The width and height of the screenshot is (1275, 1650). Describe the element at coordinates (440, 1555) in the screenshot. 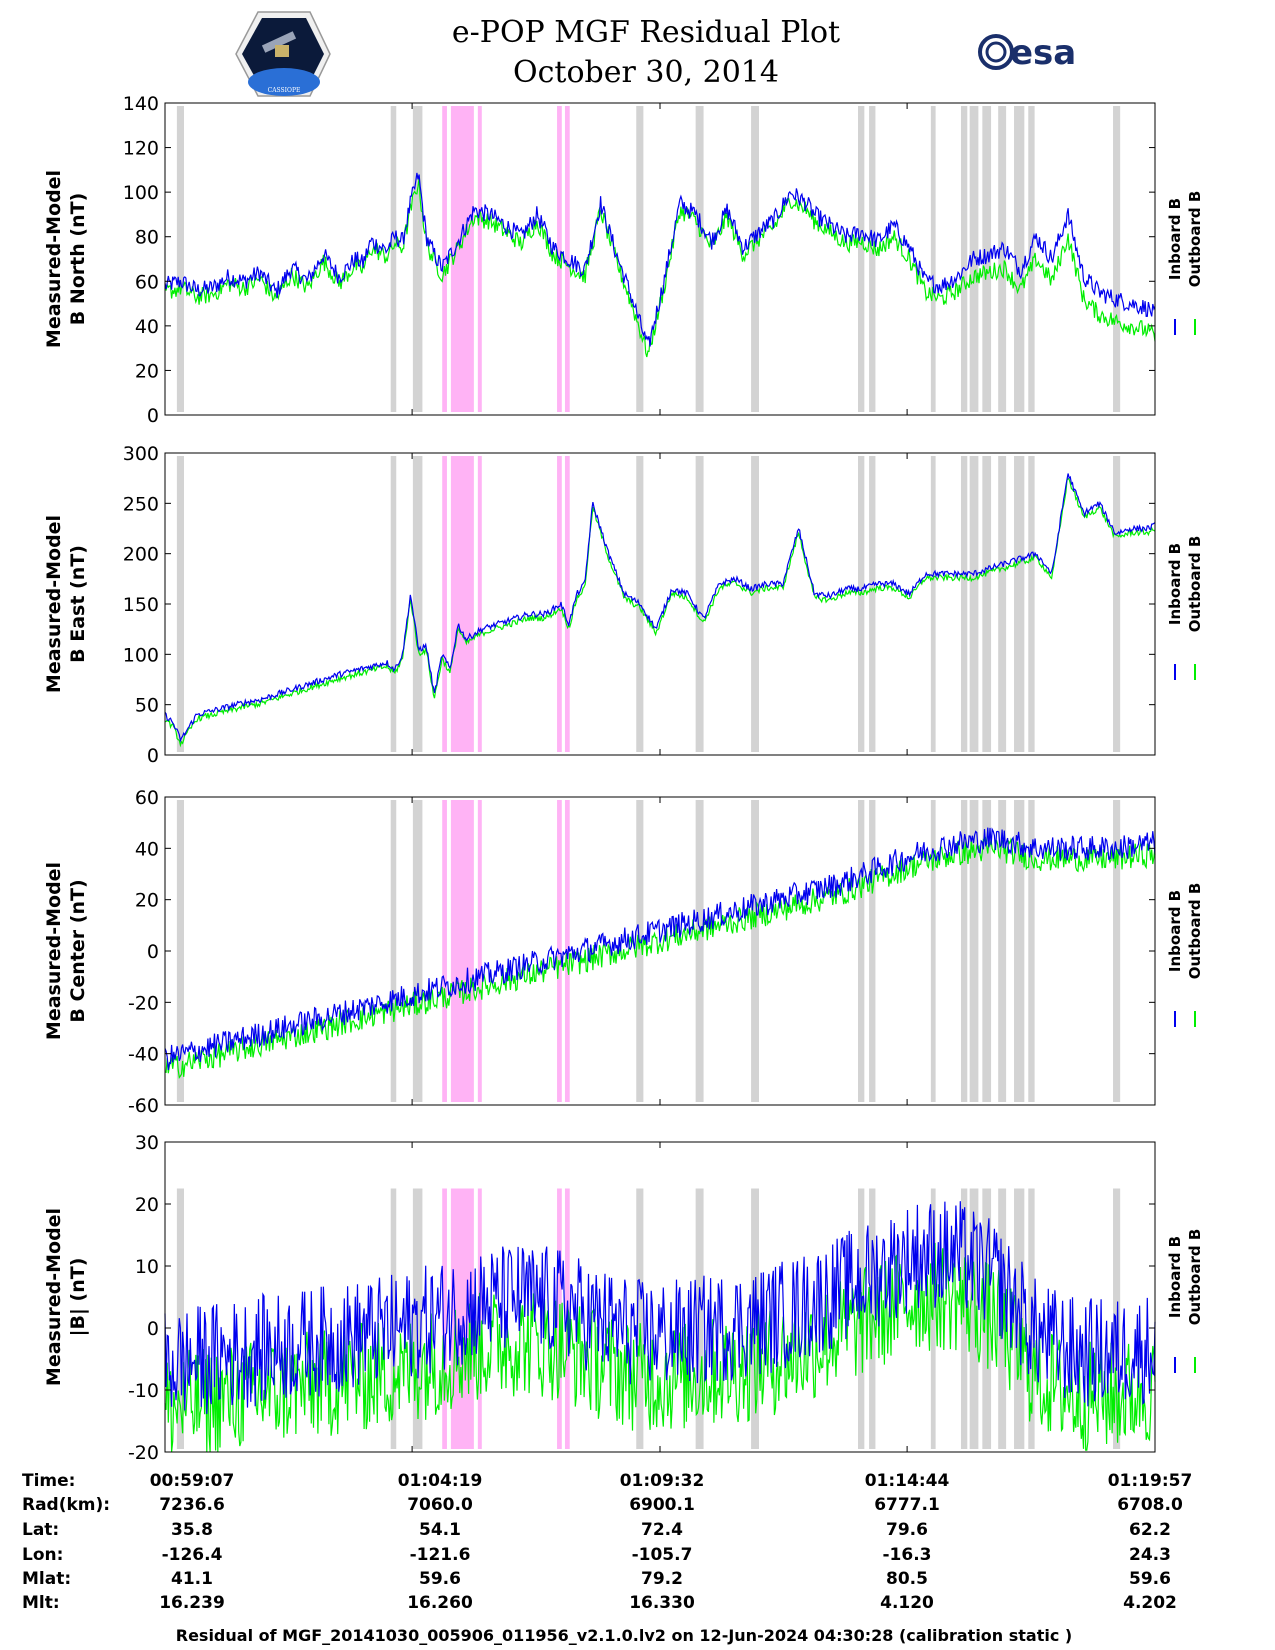

I see `footer-cell: -121.6` at that location.